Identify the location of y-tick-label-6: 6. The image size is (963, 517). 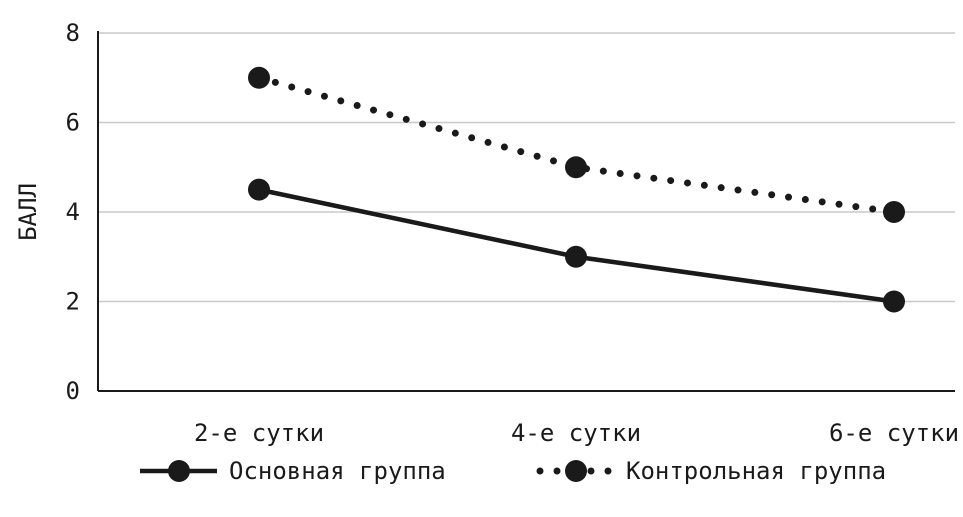
(73, 123).